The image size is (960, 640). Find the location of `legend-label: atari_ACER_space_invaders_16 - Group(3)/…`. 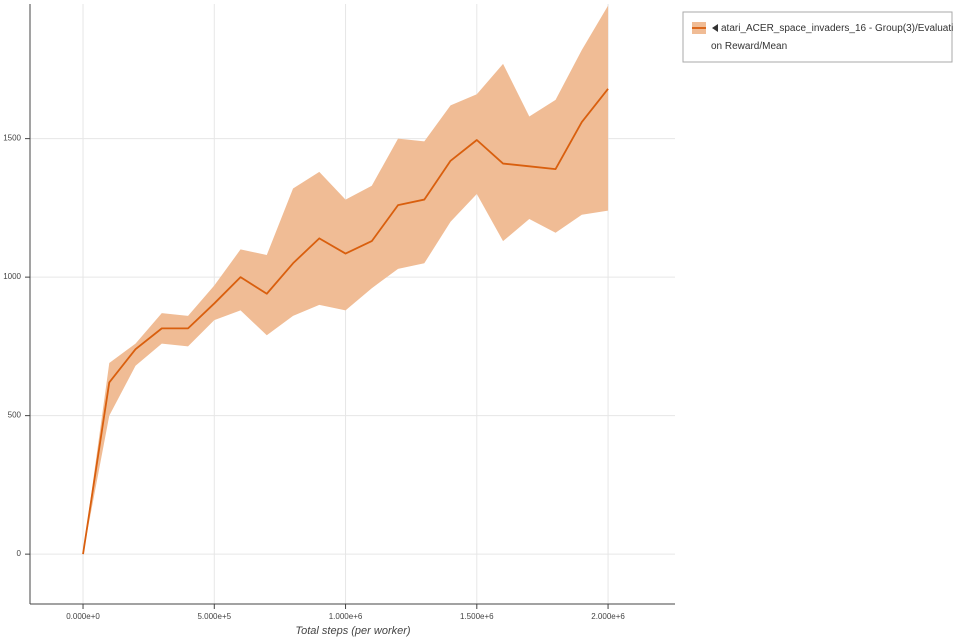

legend-label: atari_ACER_space_invaders_16 - Group(3)/… is located at coordinates (832, 37).